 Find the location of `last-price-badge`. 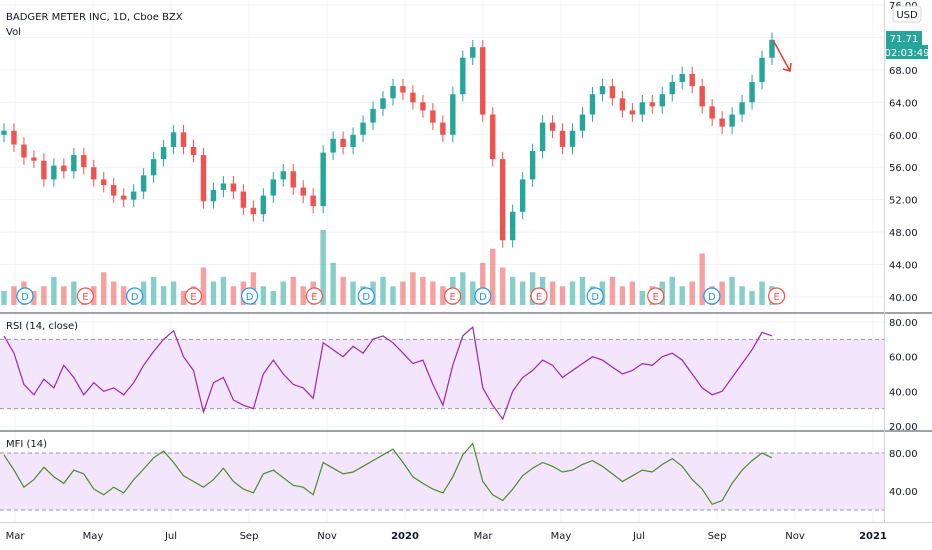

last-price-badge is located at coordinates (904, 38).